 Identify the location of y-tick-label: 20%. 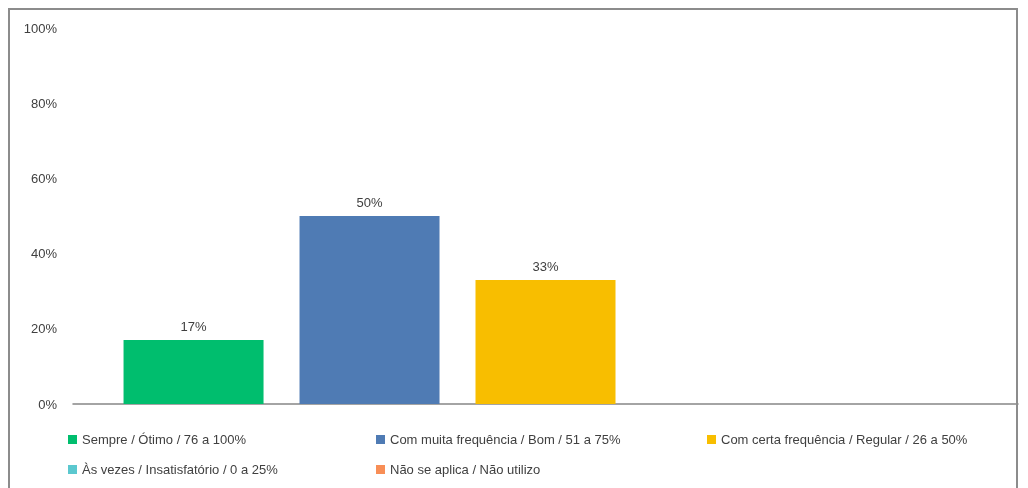
(44, 329).